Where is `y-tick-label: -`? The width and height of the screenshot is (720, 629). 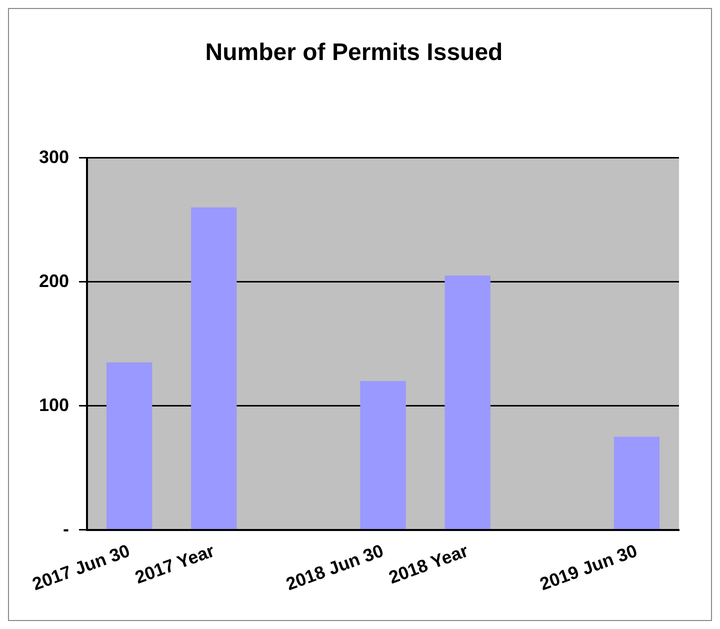 y-tick-label: - is located at coordinates (66, 528).